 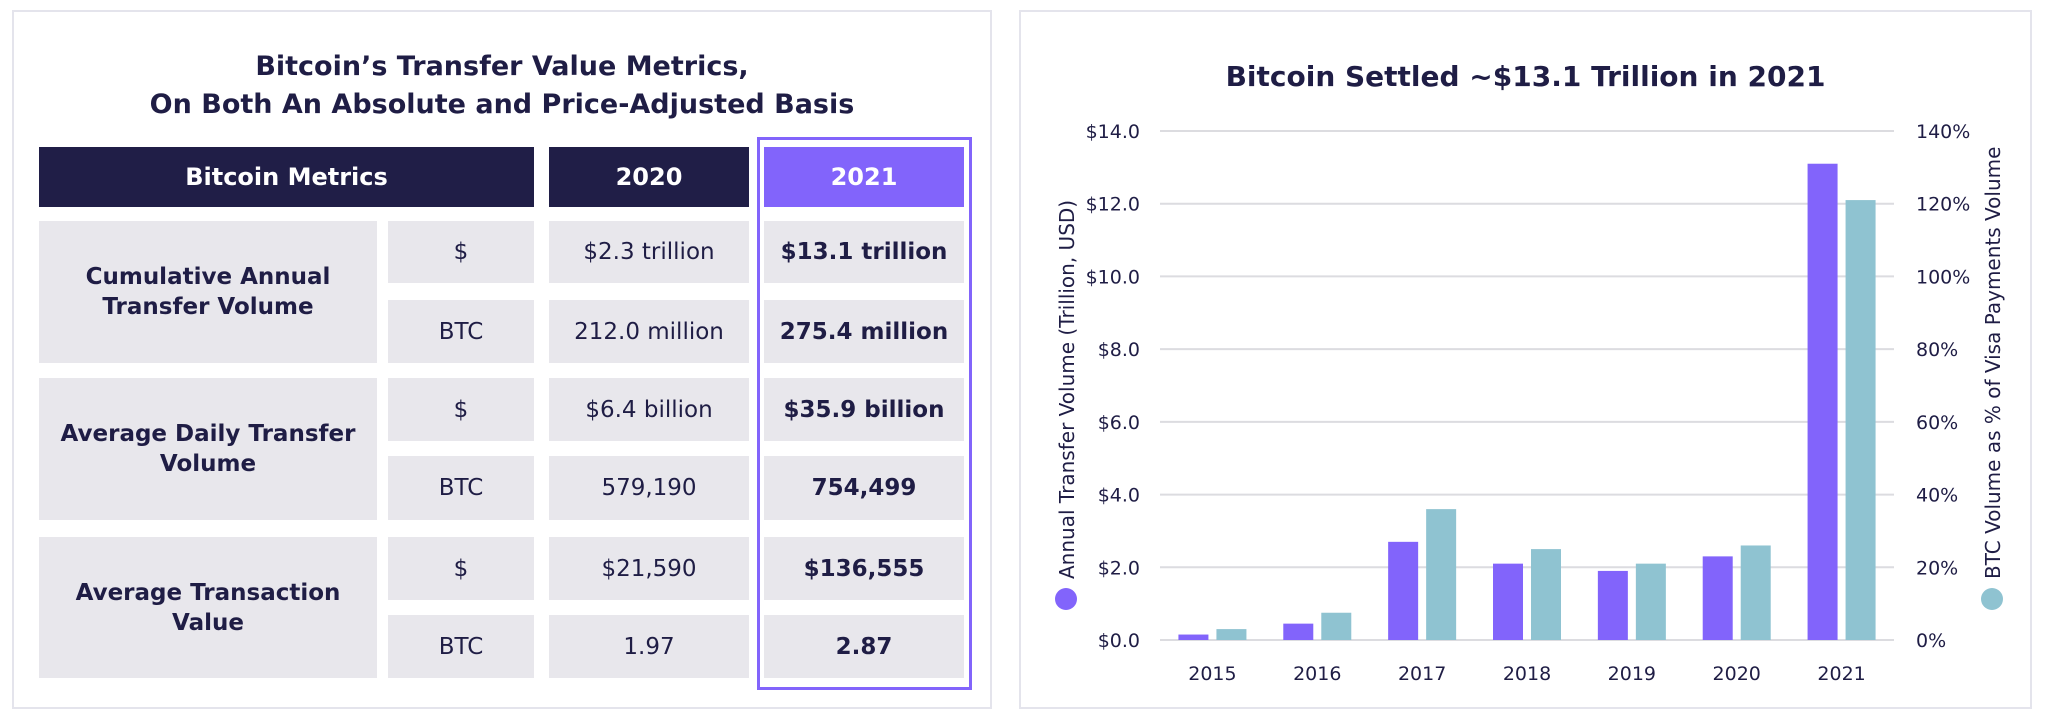 What do you see at coordinates (1737, 674) in the screenshot?
I see `x-tick-label: 2020` at bounding box center [1737, 674].